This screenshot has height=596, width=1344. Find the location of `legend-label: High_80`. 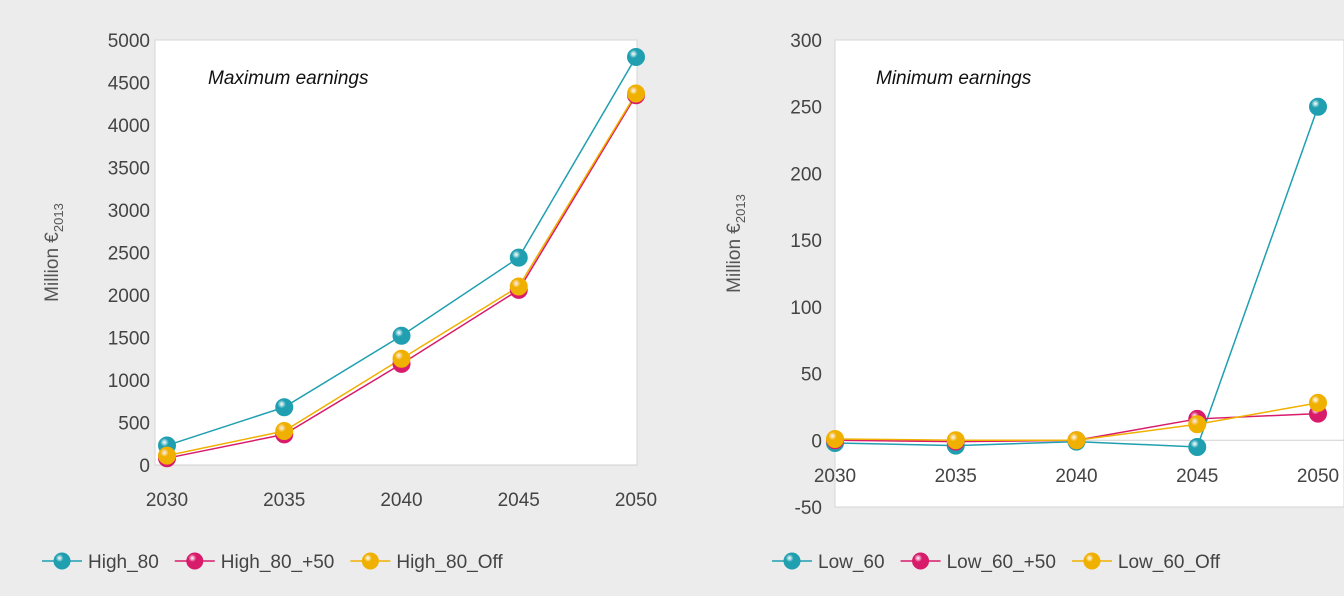

legend-label: High_80 is located at coordinates (123, 562).